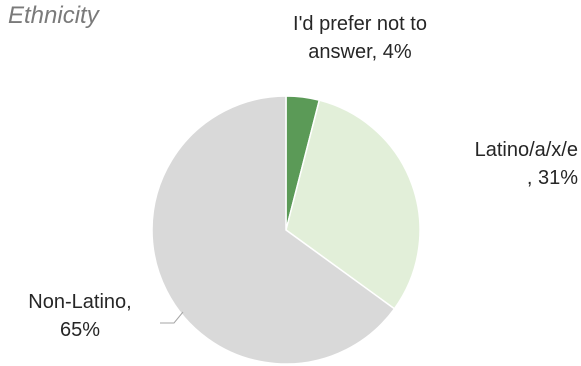  I want to click on slice-label-line: I'd prefer not to, so click(360, 24).